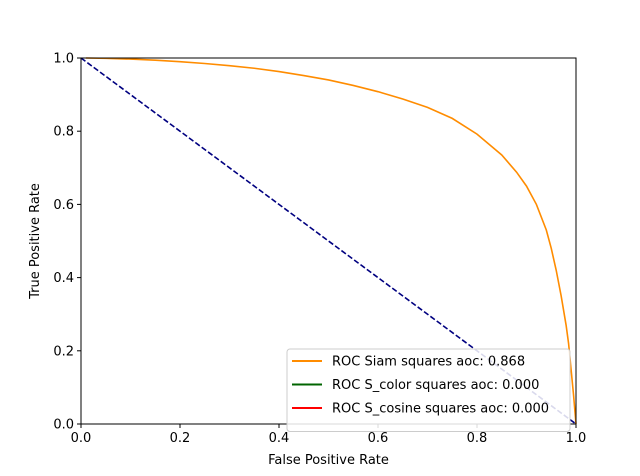 This screenshot has width=640, height=476. What do you see at coordinates (328, 460) in the screenshot?
I see `x-axis-label: False Positive Rate` at bounding box center [328, 460].